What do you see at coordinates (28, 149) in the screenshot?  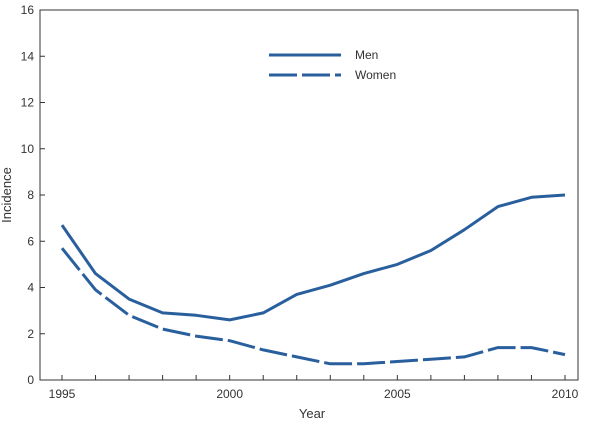 I see `y-tick-label: 10` at bounding box center [28, 149].